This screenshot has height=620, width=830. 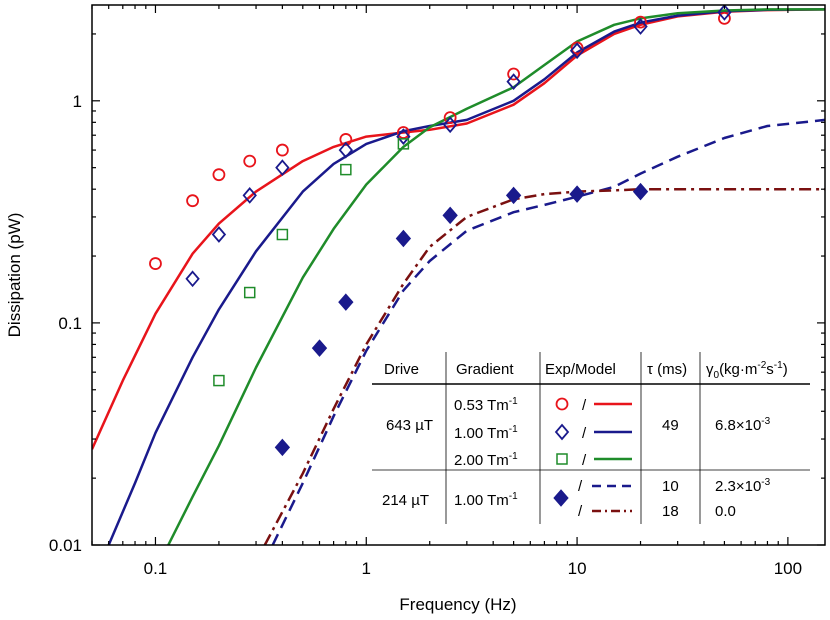 What do you see at coordinates (785, 369) in the screenshot?
I see `gamma-close: )` at bounding box center [785, 369].